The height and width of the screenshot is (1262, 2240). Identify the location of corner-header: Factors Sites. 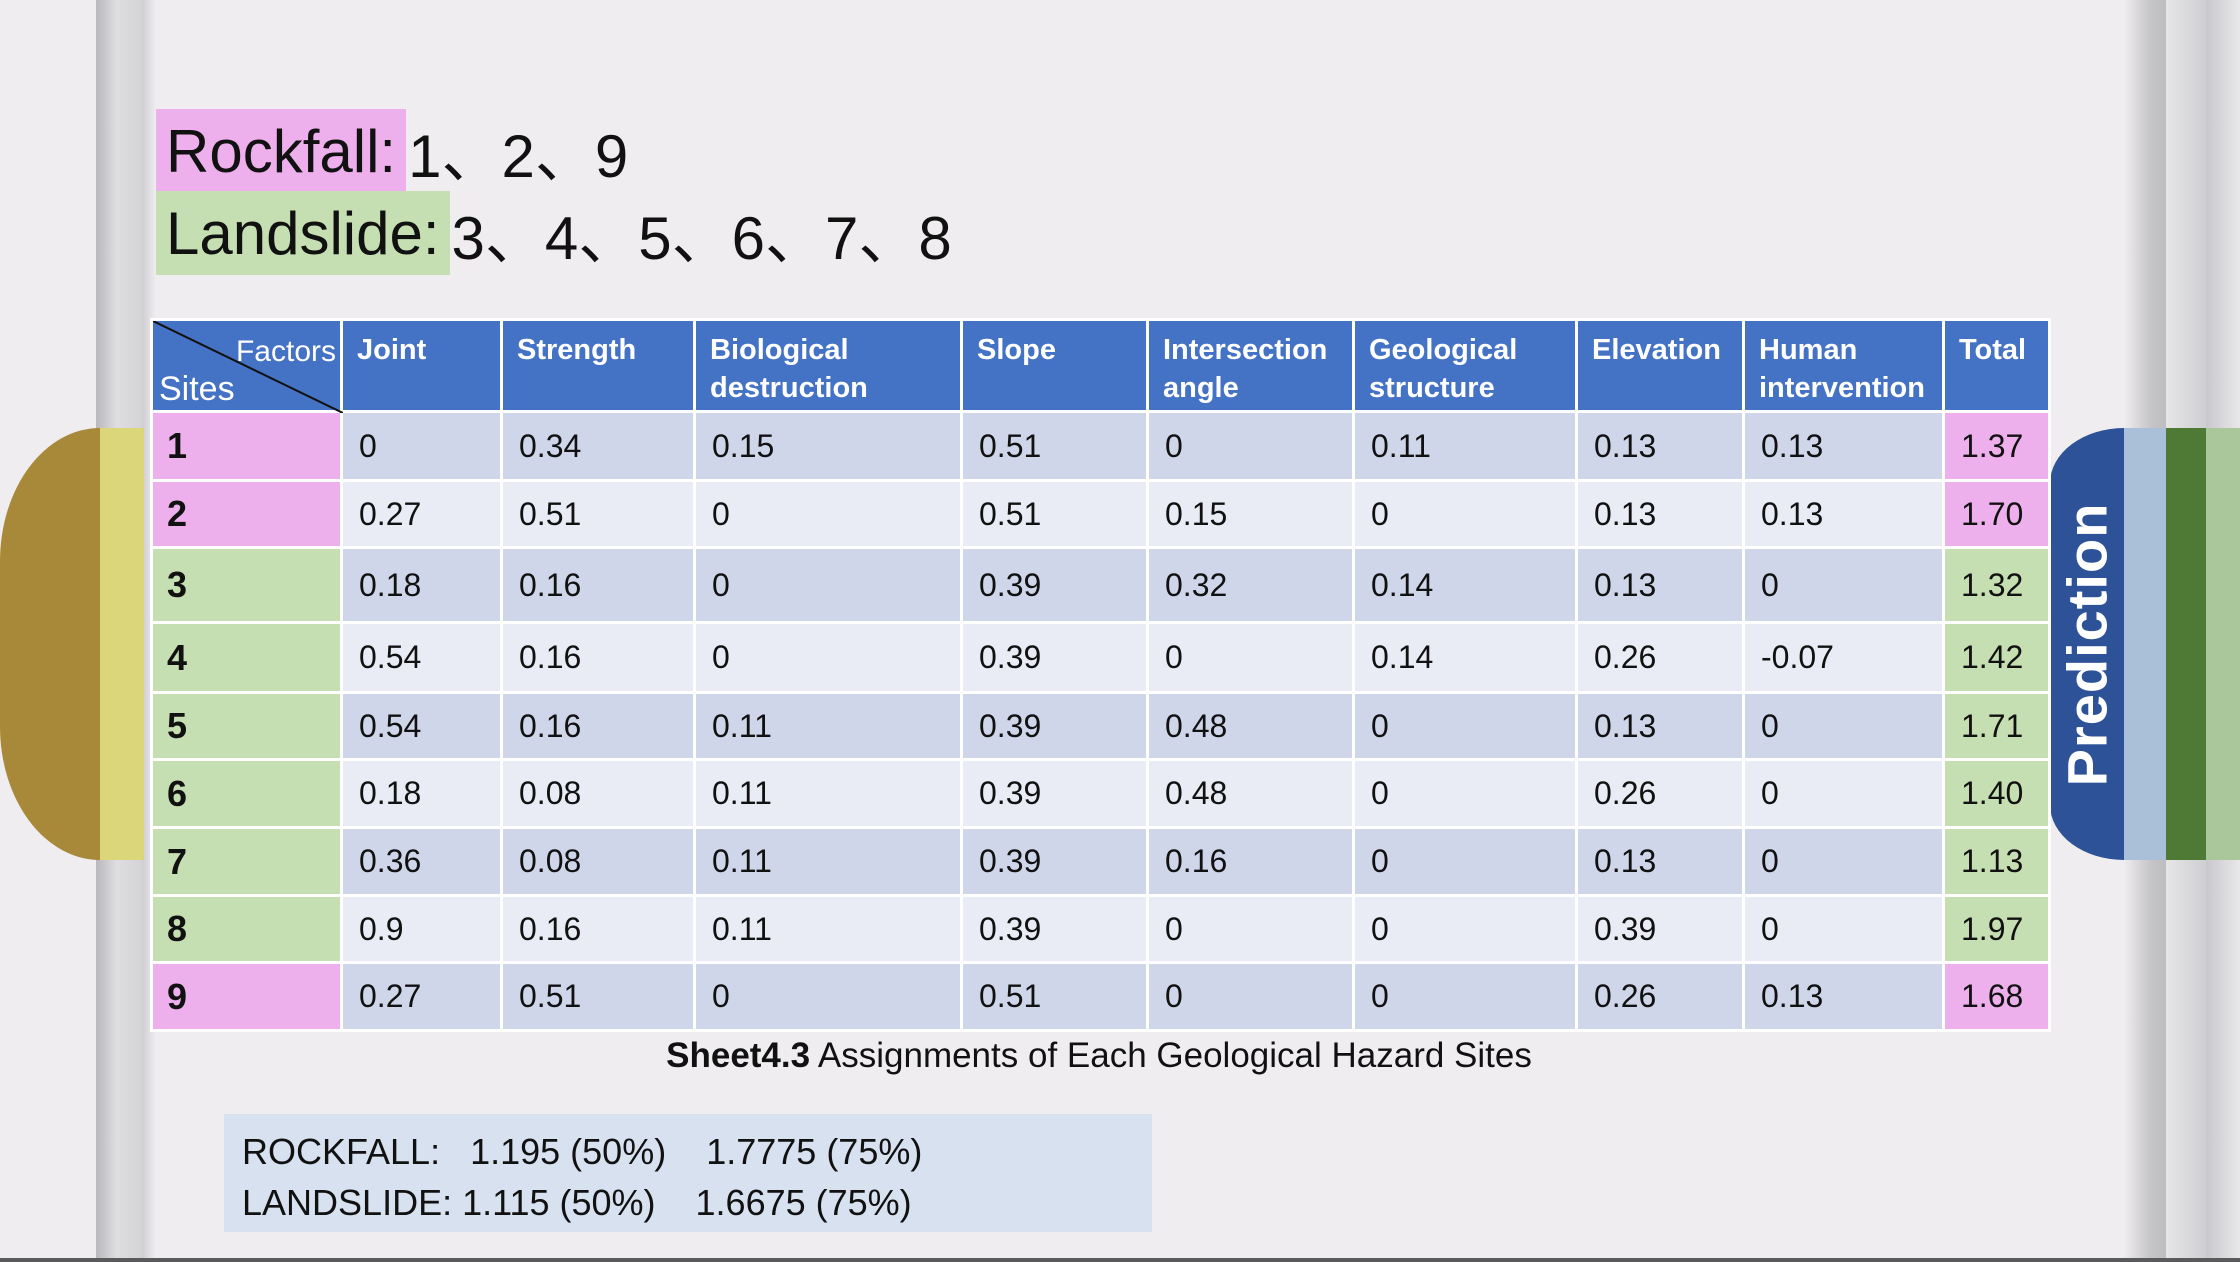
(246, 365).